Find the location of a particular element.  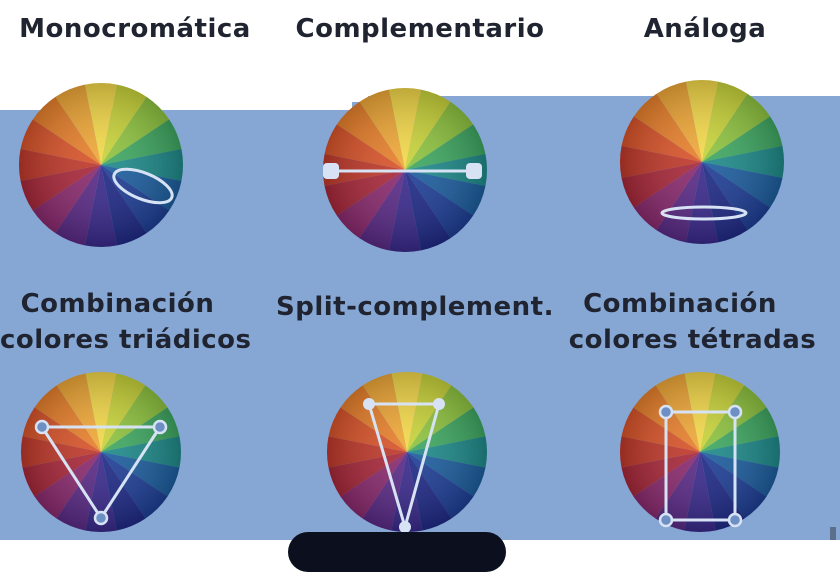

complement-end-right is located at coordinates (474, 171).